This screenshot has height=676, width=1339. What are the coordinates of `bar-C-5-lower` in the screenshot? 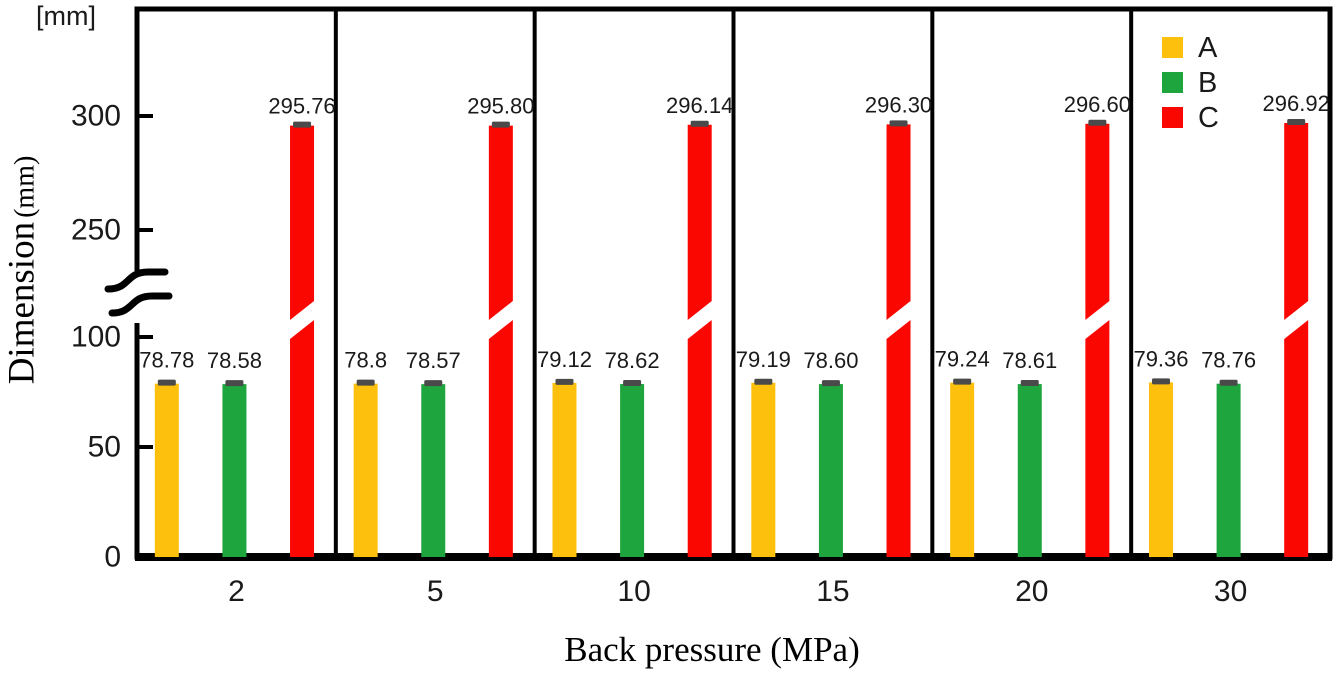 It's located at (500, 438).